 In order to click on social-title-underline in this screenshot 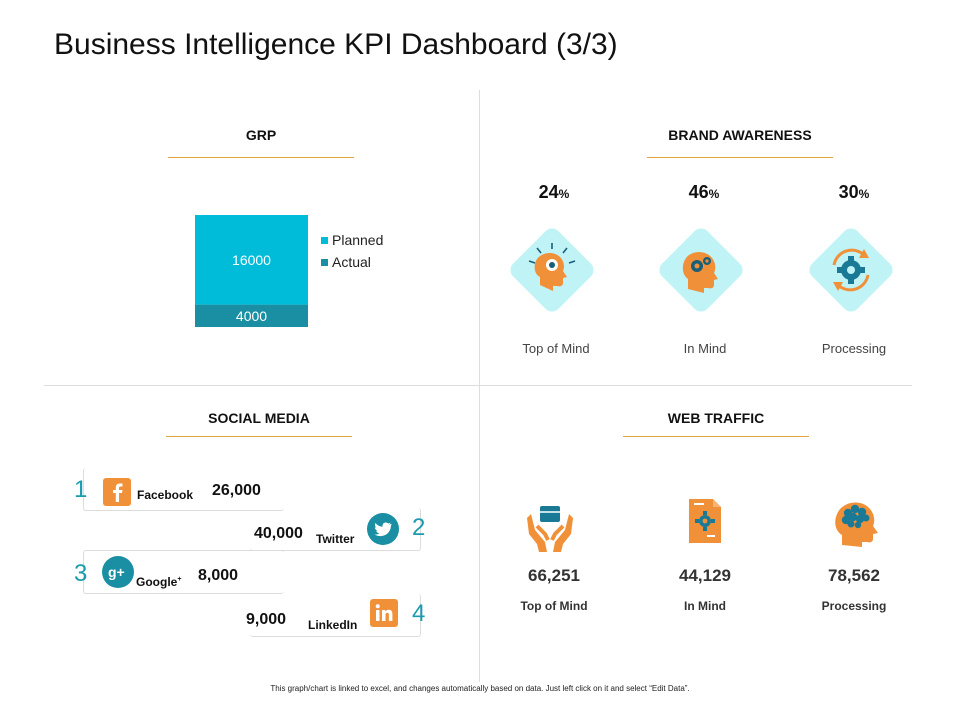, I will do `click(259, 436)`.